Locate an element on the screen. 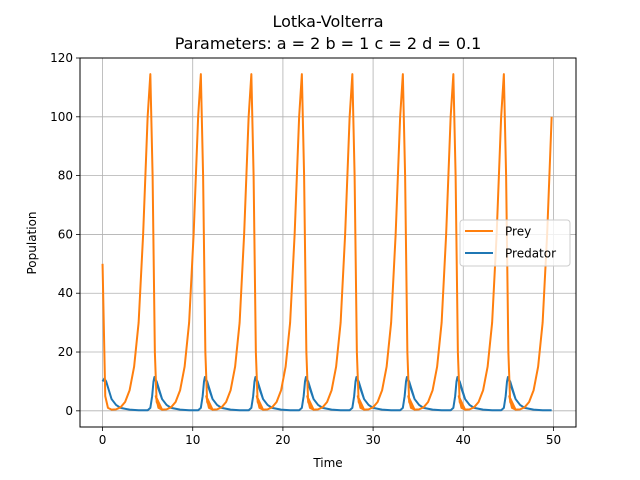  y-axis-label: Population is located at coordinates (32, 242).